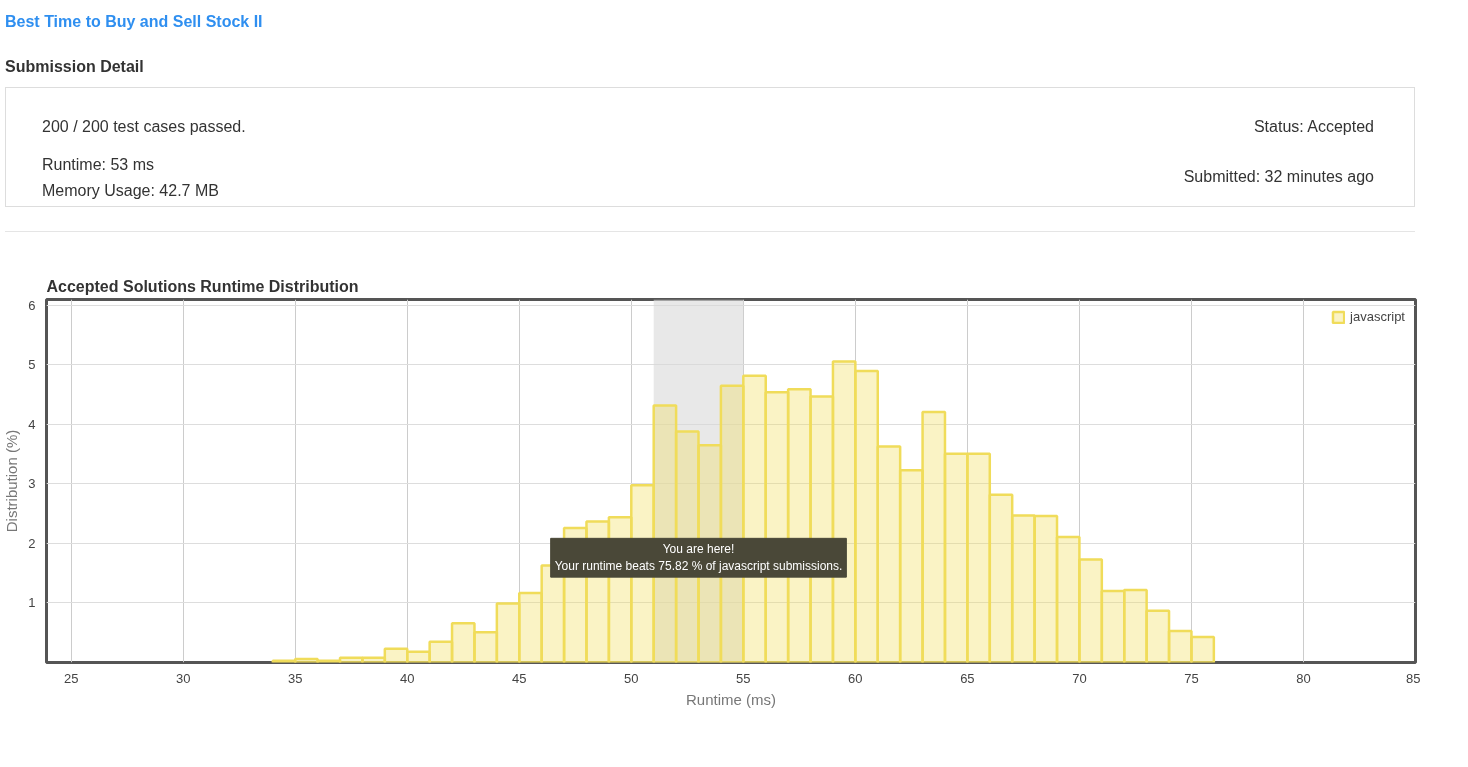 This screenshot has height=767, width=1468. I want to click on chart-title: Accepted Solutions Runtime Distribution, so click(202, 286).